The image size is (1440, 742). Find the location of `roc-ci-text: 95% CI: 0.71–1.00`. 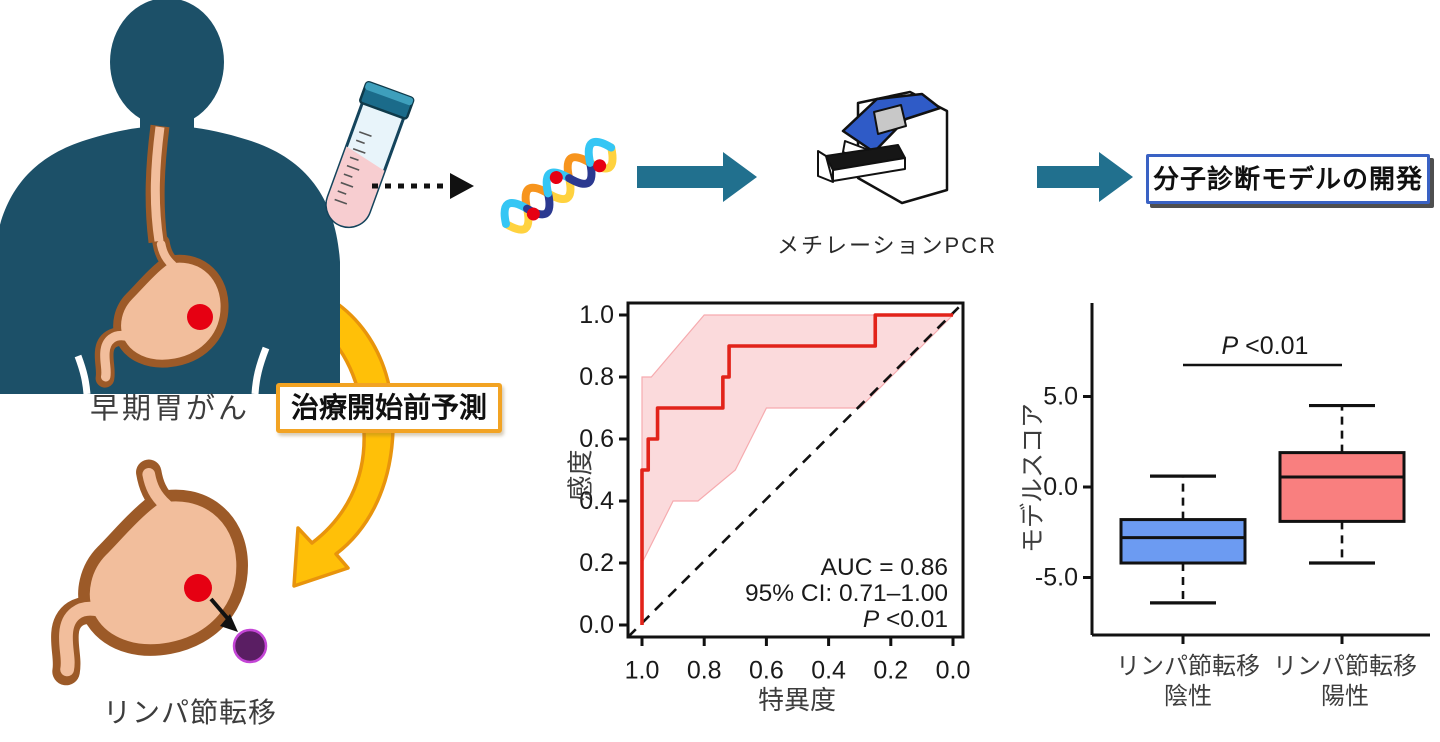

roc-ci-text: 95% CI: 0.71–1.00 is located at coordinates (846, 593).